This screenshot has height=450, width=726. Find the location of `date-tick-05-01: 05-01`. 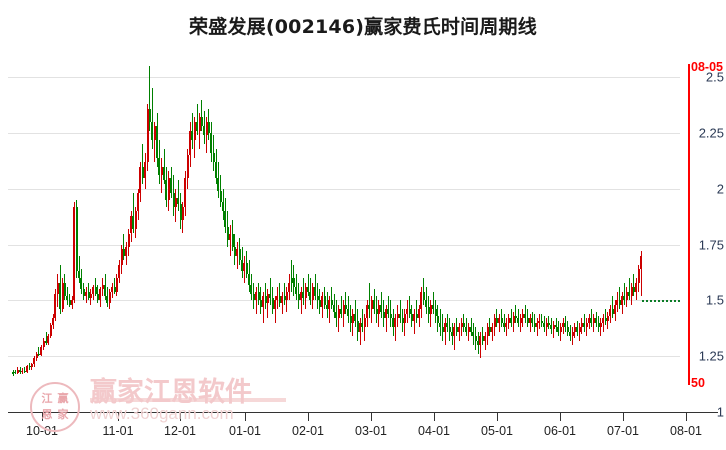

date-tick-05-01: 05-01 is located at coordinates (497, 431).